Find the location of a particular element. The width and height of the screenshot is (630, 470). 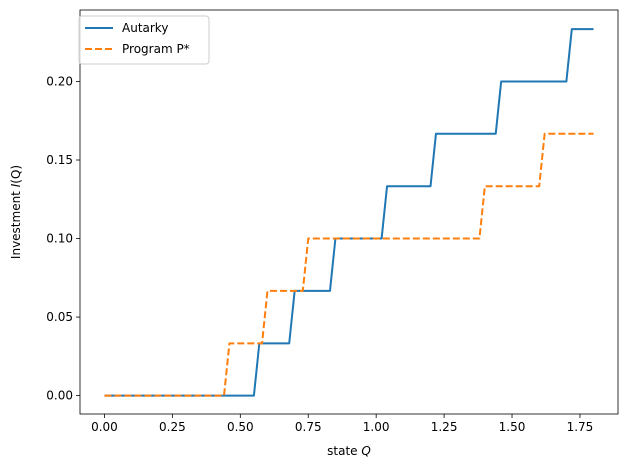

y-axis-label-var: I is located at coordinates (16, 185).